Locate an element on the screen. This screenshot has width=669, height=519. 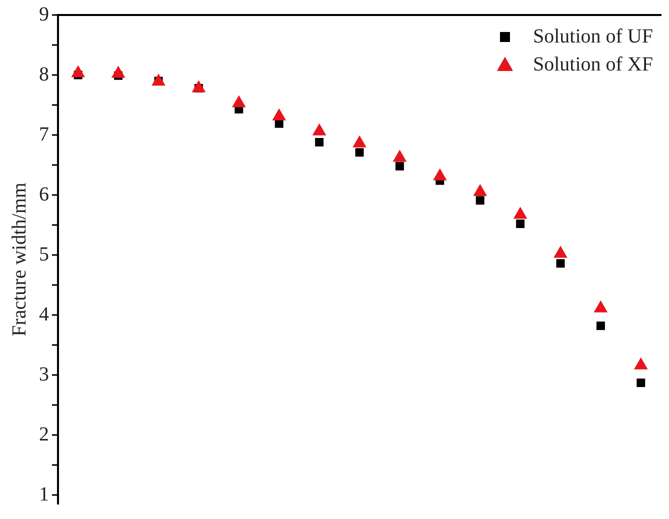
y-axis-title: Fracture width/mm is located at coordinates (19, 259).